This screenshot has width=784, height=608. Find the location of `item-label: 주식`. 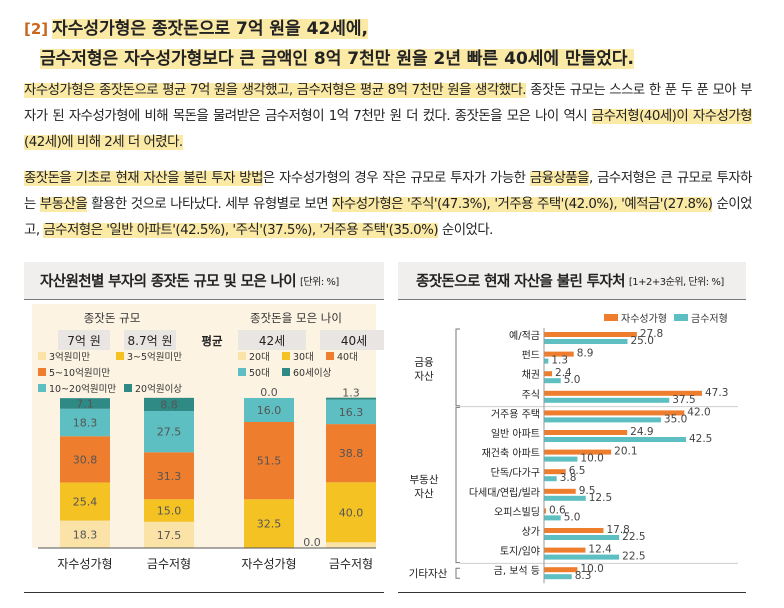

item-label: 주식 is located at coordinates (531, 395).